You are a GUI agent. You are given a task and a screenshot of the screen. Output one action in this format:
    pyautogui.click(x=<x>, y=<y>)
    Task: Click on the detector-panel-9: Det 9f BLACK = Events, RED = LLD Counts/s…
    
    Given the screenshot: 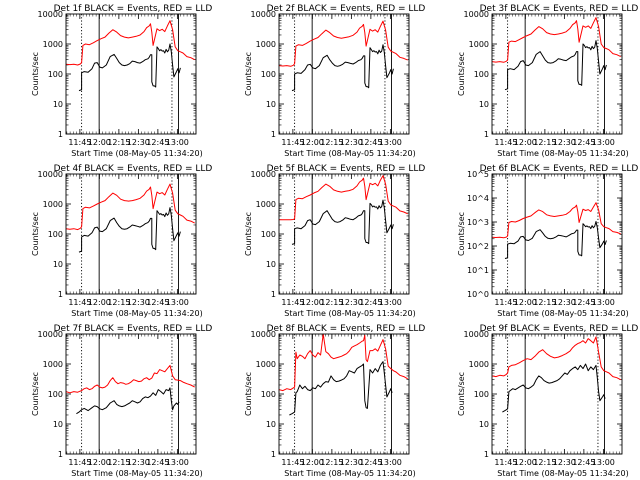 What is the action you would take?
    pyautogui.click(x=547, y=401)
    